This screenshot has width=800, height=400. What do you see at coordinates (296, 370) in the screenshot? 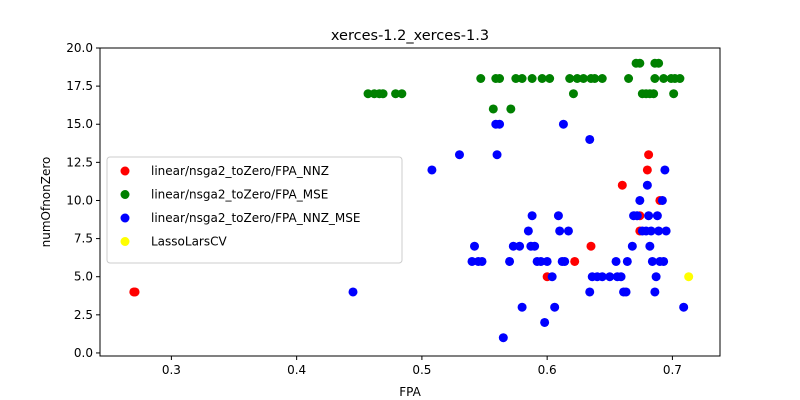
I see `x-tick-label: 0.4` at bounding box center [296, 370].